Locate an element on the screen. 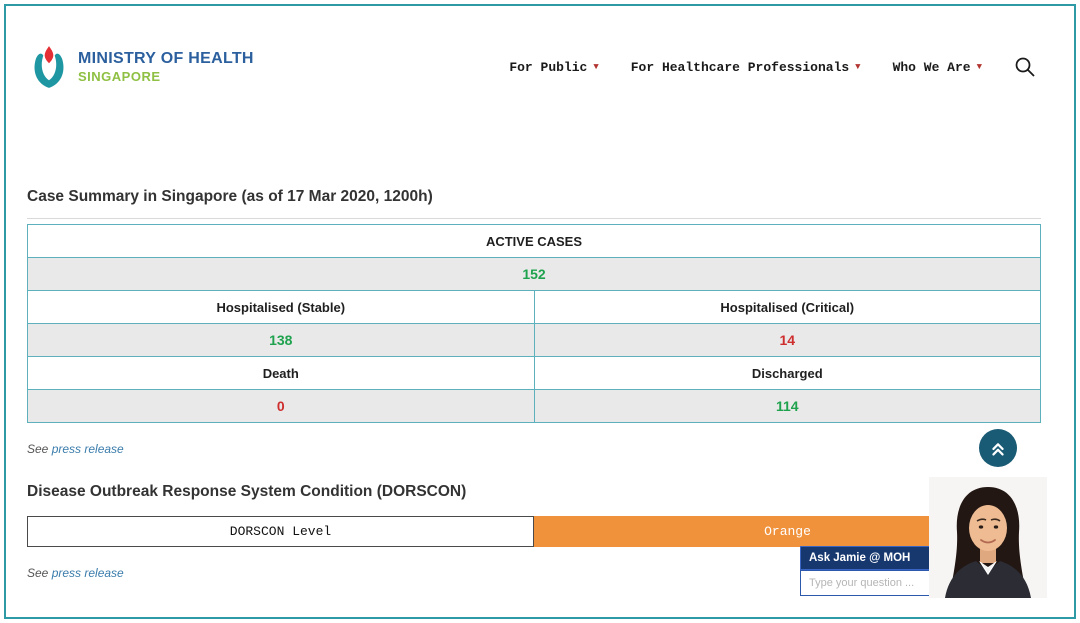  search-icon is located at coordinates (1025, 67).